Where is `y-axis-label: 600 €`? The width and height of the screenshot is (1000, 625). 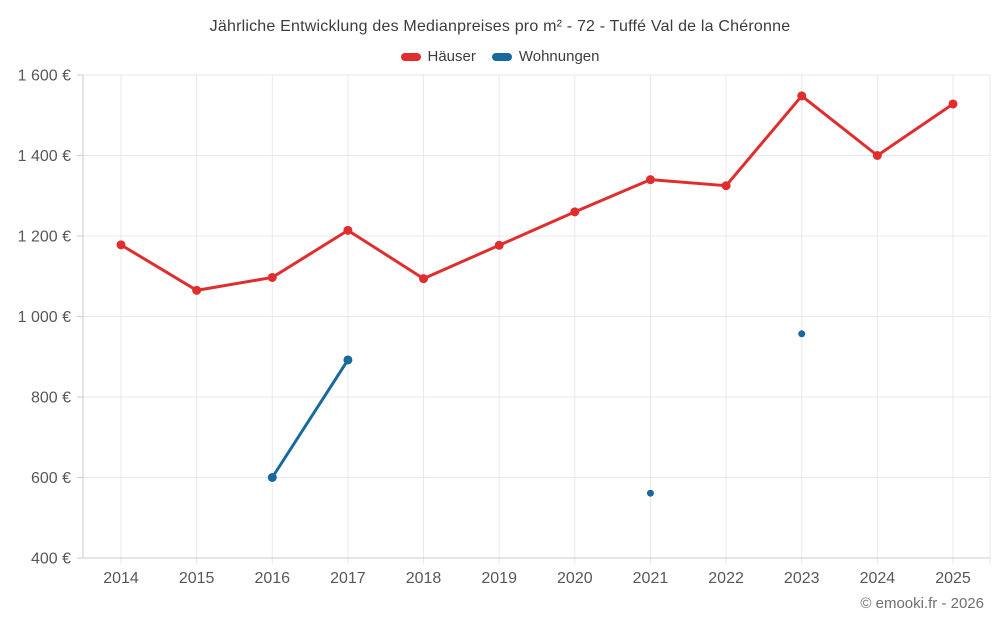 y-axis-label: 600 € is located at coordinates (51, 478).